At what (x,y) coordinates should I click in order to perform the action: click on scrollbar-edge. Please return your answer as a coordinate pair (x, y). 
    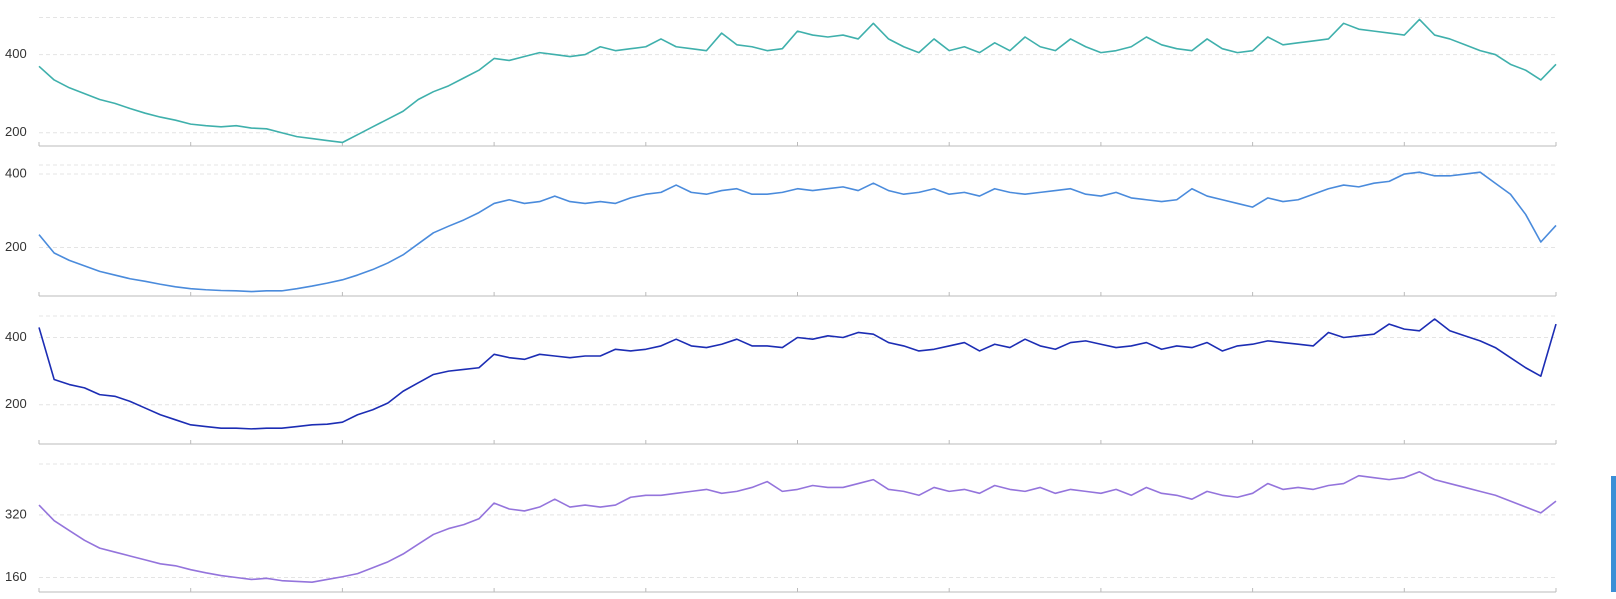
    Looking at the image, I should click on (1613, 534).